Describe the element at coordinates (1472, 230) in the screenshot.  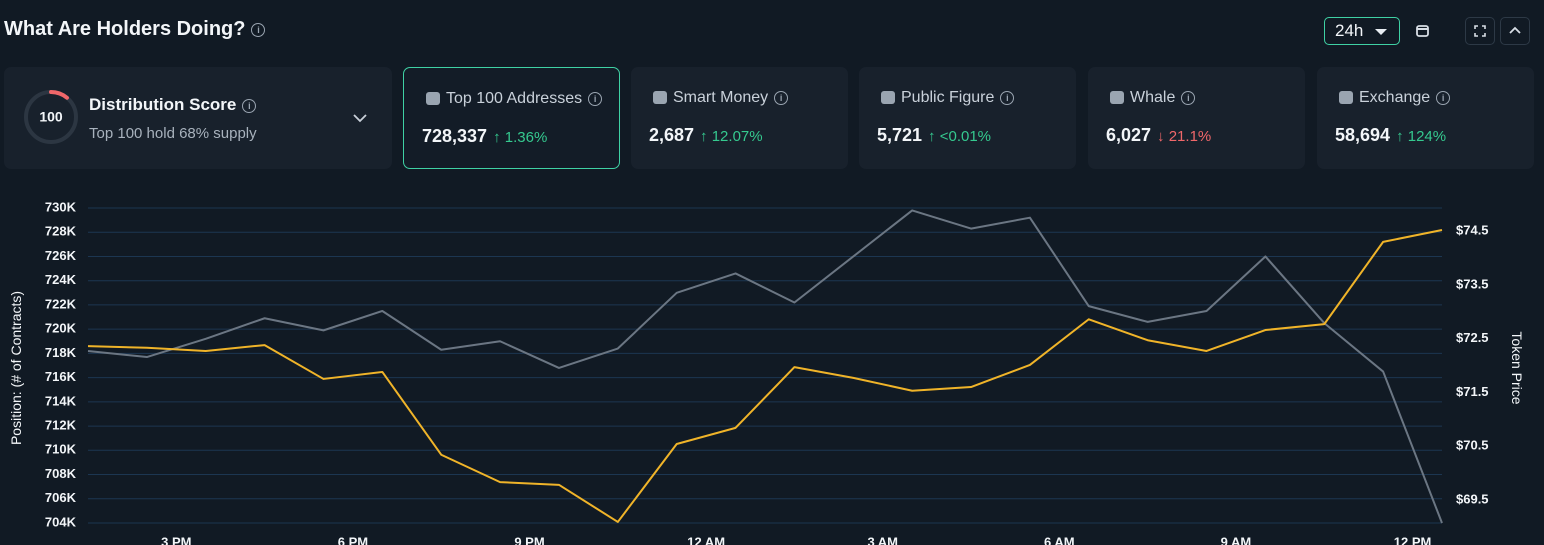
I see `y2-tick-label: $74.5` at that location.